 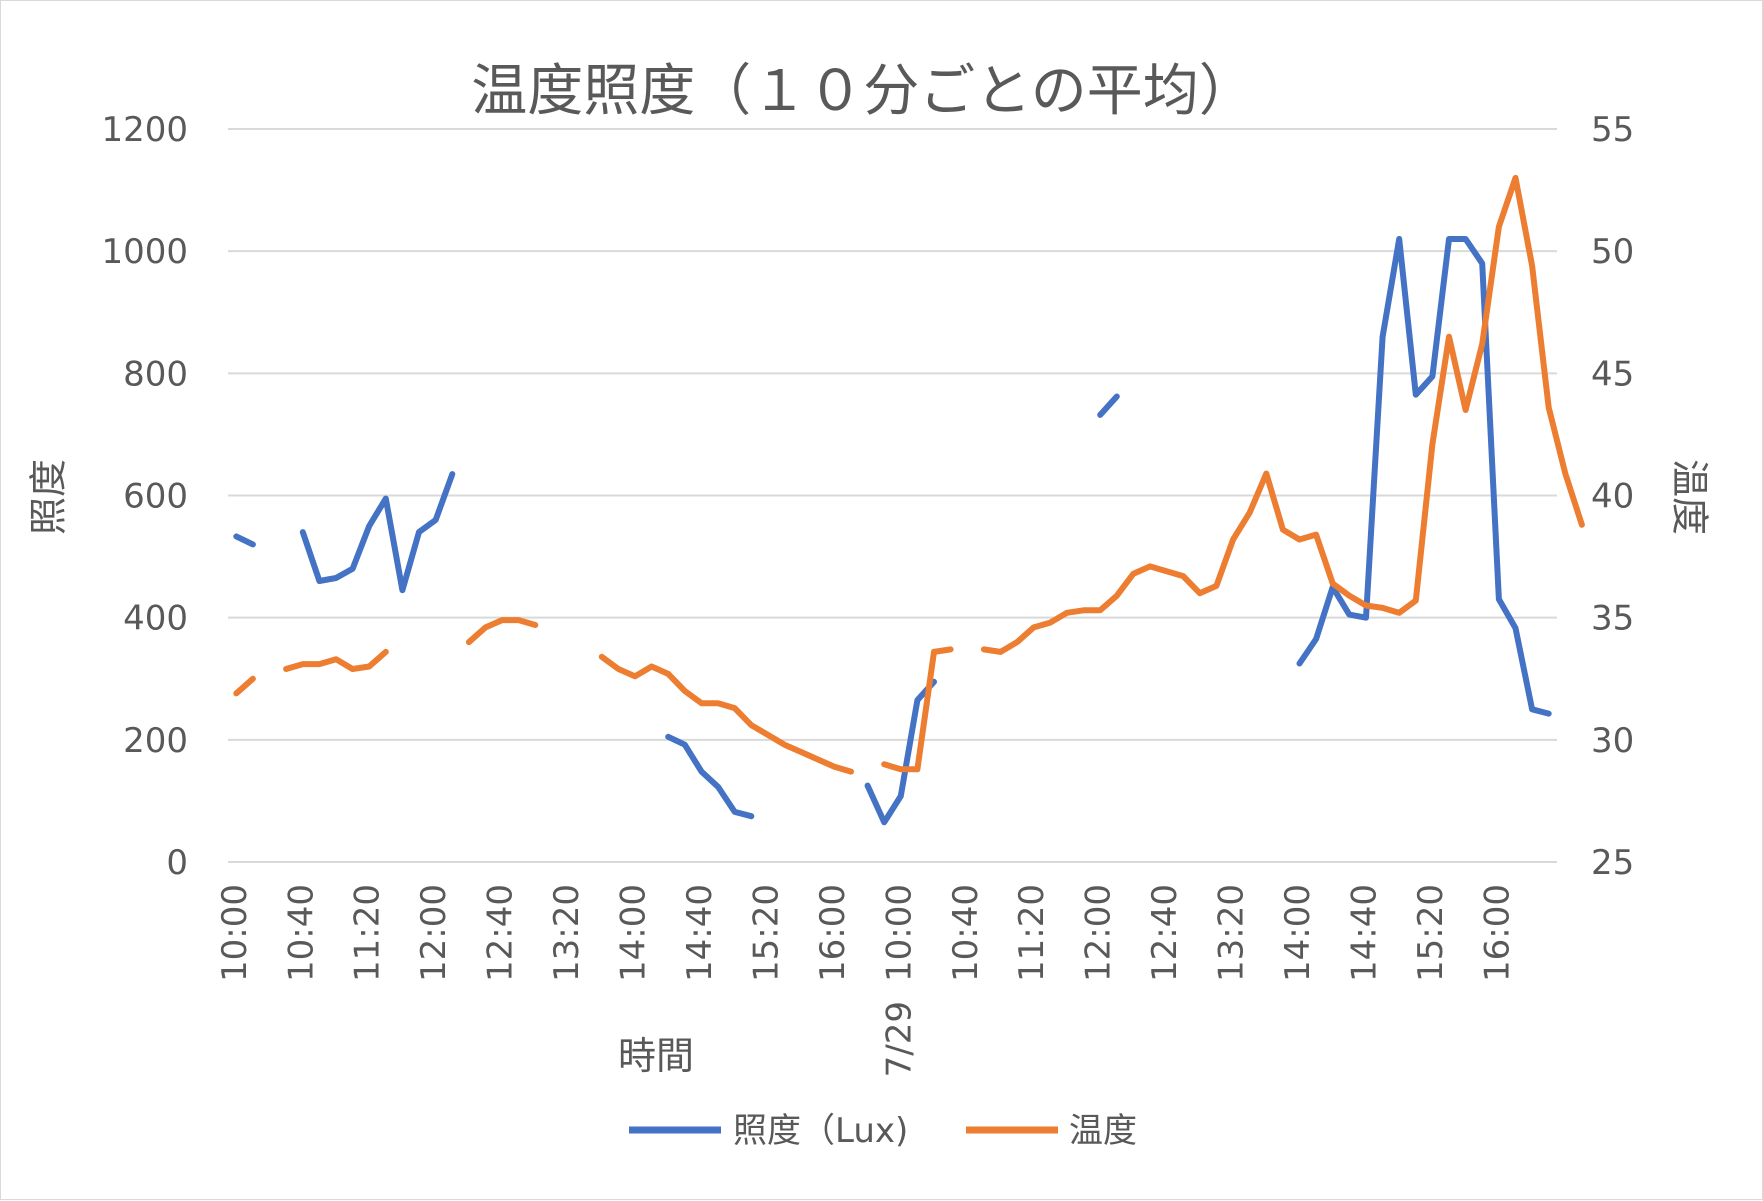 I want to click on chart-title: 温度照度（１０分ごとの平均）, so click(x=862, y=91).